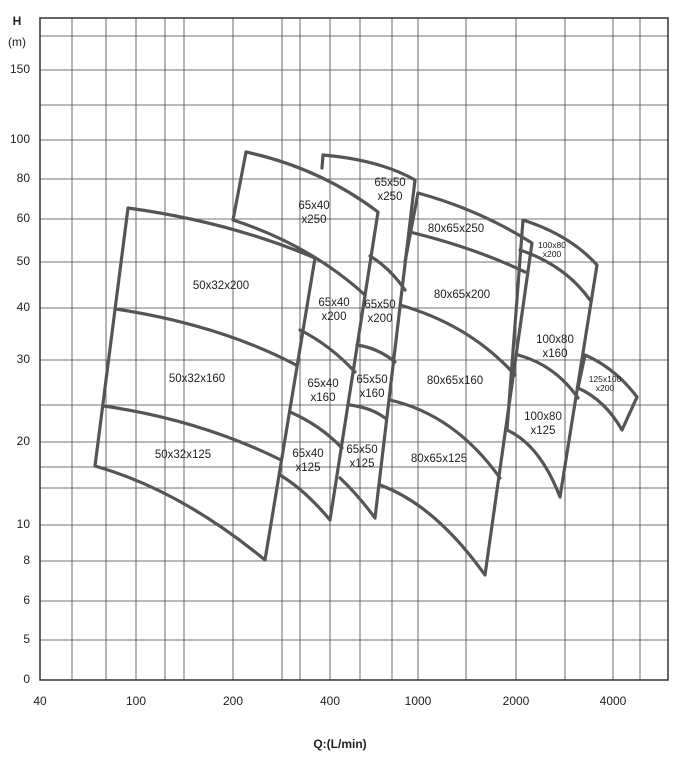 The image size is (695, 768). What do you see at coordinates (418, 701) in the screenshot?
I see `x-tick-label: 1000` at bounding box center [418, 701].